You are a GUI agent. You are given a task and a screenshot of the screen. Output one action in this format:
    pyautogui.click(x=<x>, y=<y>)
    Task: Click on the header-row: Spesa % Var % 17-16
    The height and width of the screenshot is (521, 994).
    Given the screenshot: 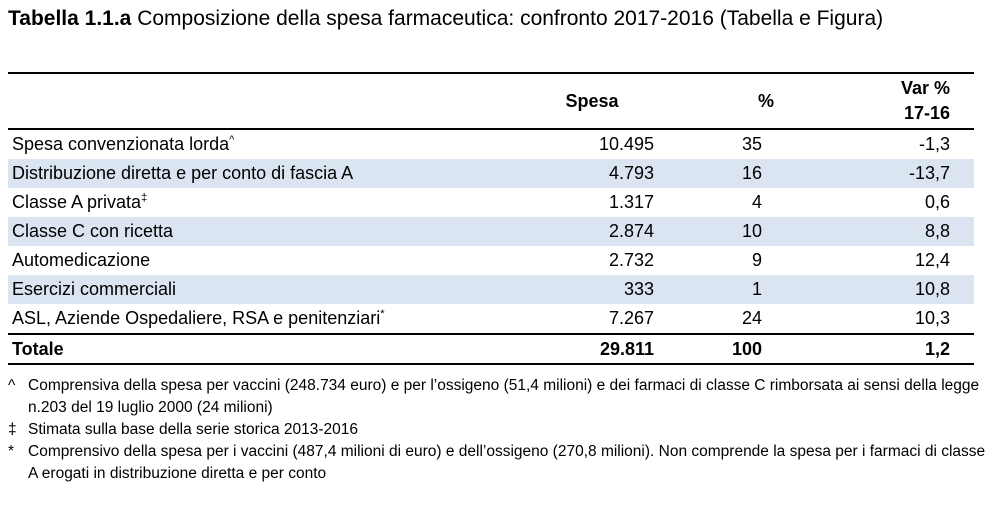 What is the action you would take?
    pyautogui.click(x=491, y=101)
    